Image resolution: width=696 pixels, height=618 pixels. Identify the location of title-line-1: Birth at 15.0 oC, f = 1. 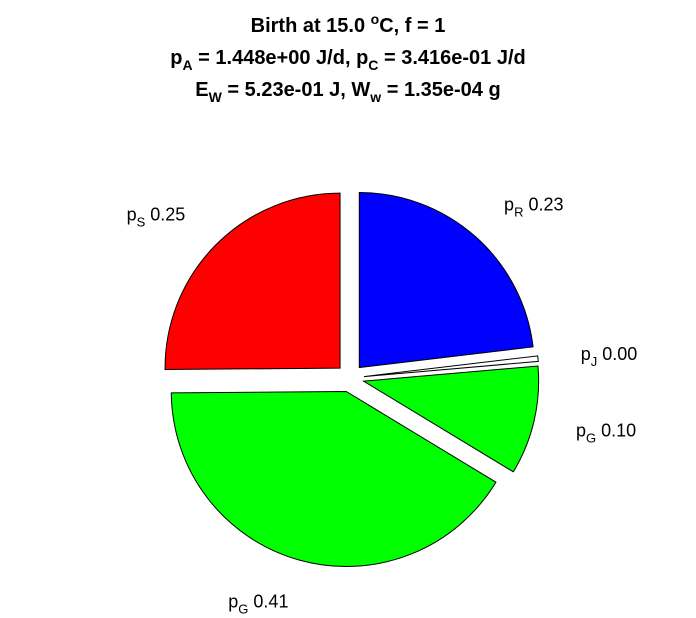
(348, 26).